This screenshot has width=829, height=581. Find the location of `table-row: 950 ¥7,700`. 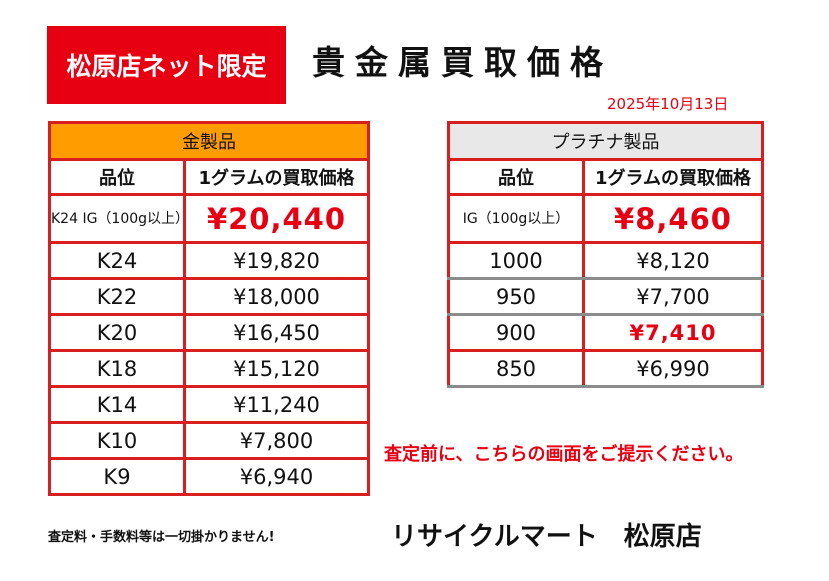

table-row: 950 ¥7,700 is located at coordinates (605, 296).